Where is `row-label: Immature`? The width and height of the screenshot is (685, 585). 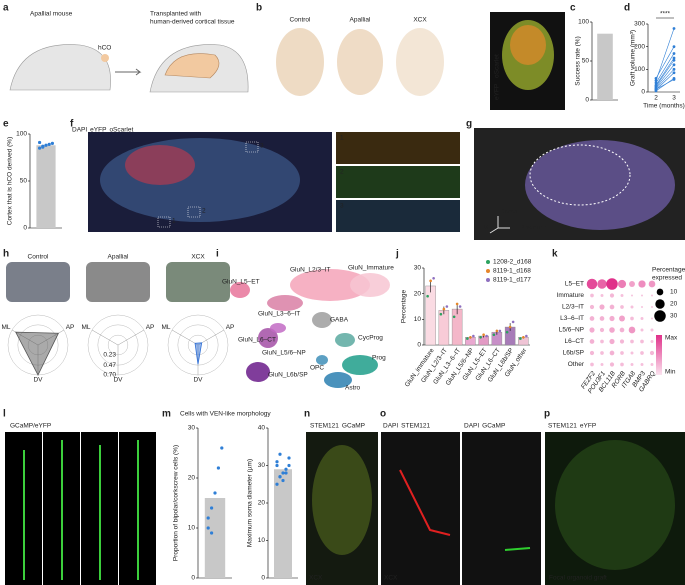
row-label: Immature is located at coordinates (571, 295).